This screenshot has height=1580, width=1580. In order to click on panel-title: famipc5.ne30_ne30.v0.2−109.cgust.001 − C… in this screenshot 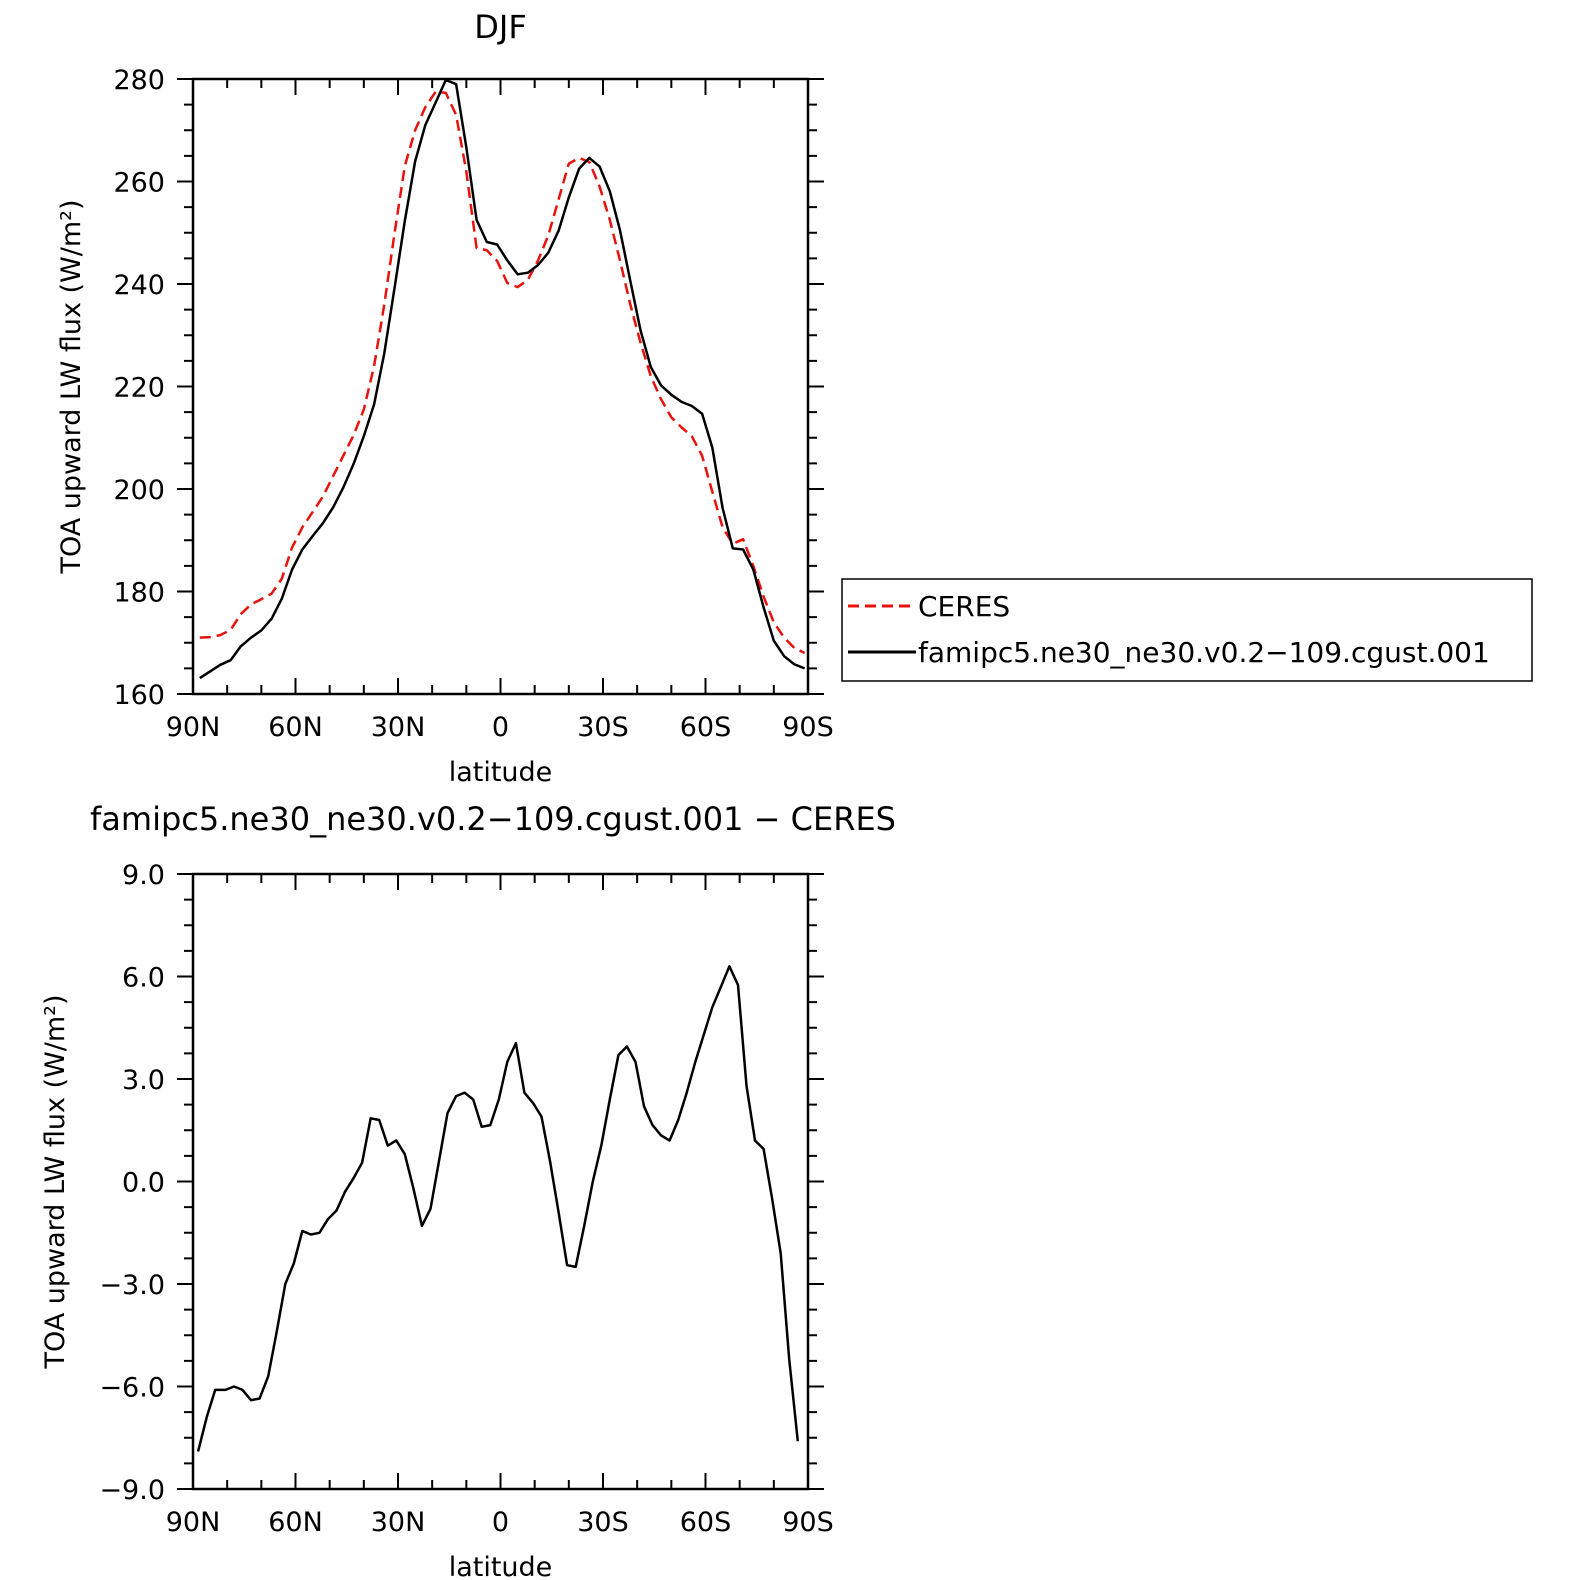, I will do `click(493, 819)`.